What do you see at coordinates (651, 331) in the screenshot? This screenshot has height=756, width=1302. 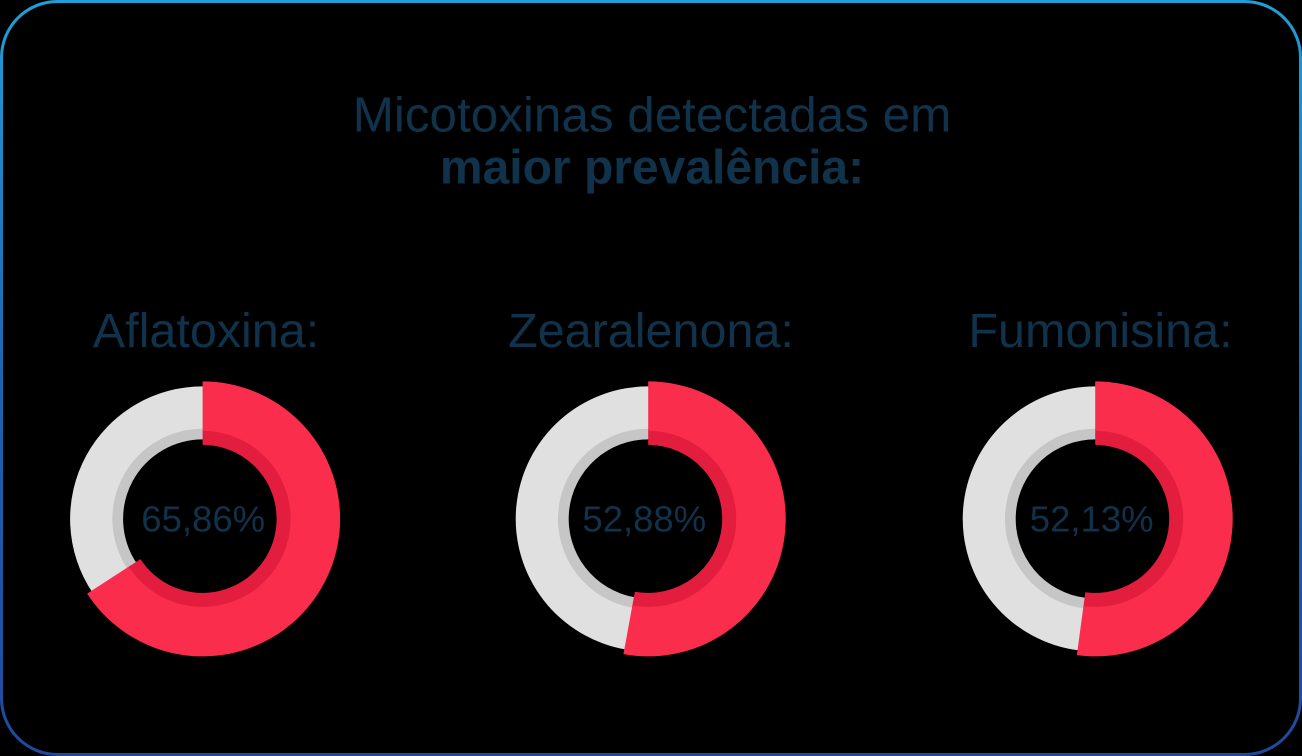 I see `svg-text: Zearalenona:` at bounding box center [651, 331].